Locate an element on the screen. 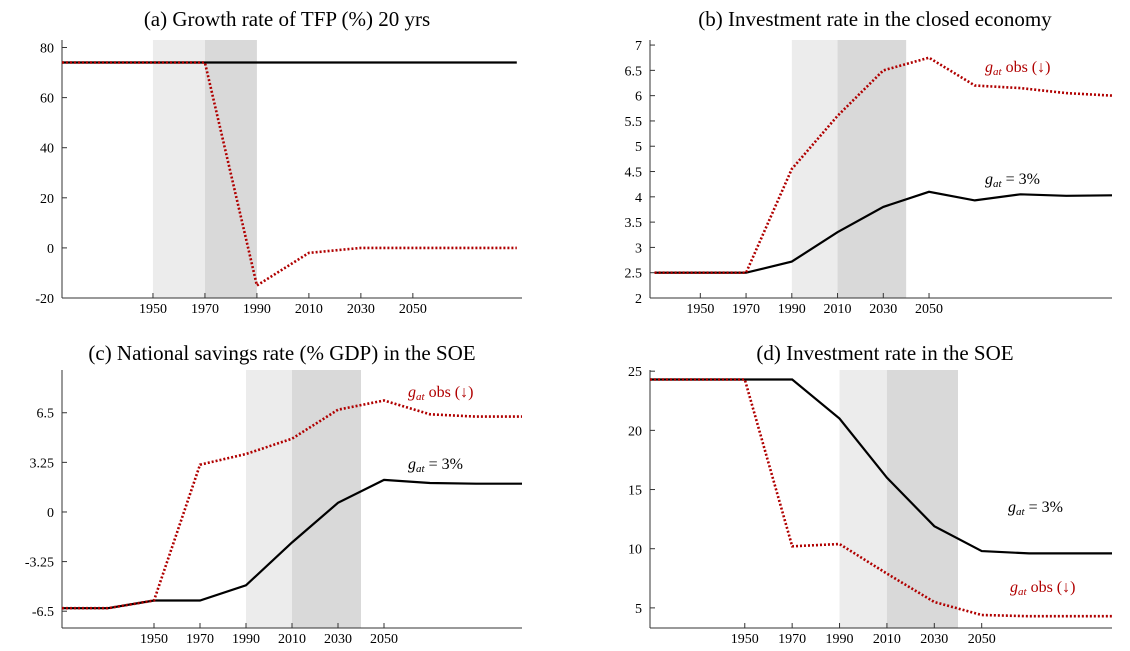 This screenshot has height=651, width=1130. y-tick-label: 5.5 is located at coordinates (634, 122).